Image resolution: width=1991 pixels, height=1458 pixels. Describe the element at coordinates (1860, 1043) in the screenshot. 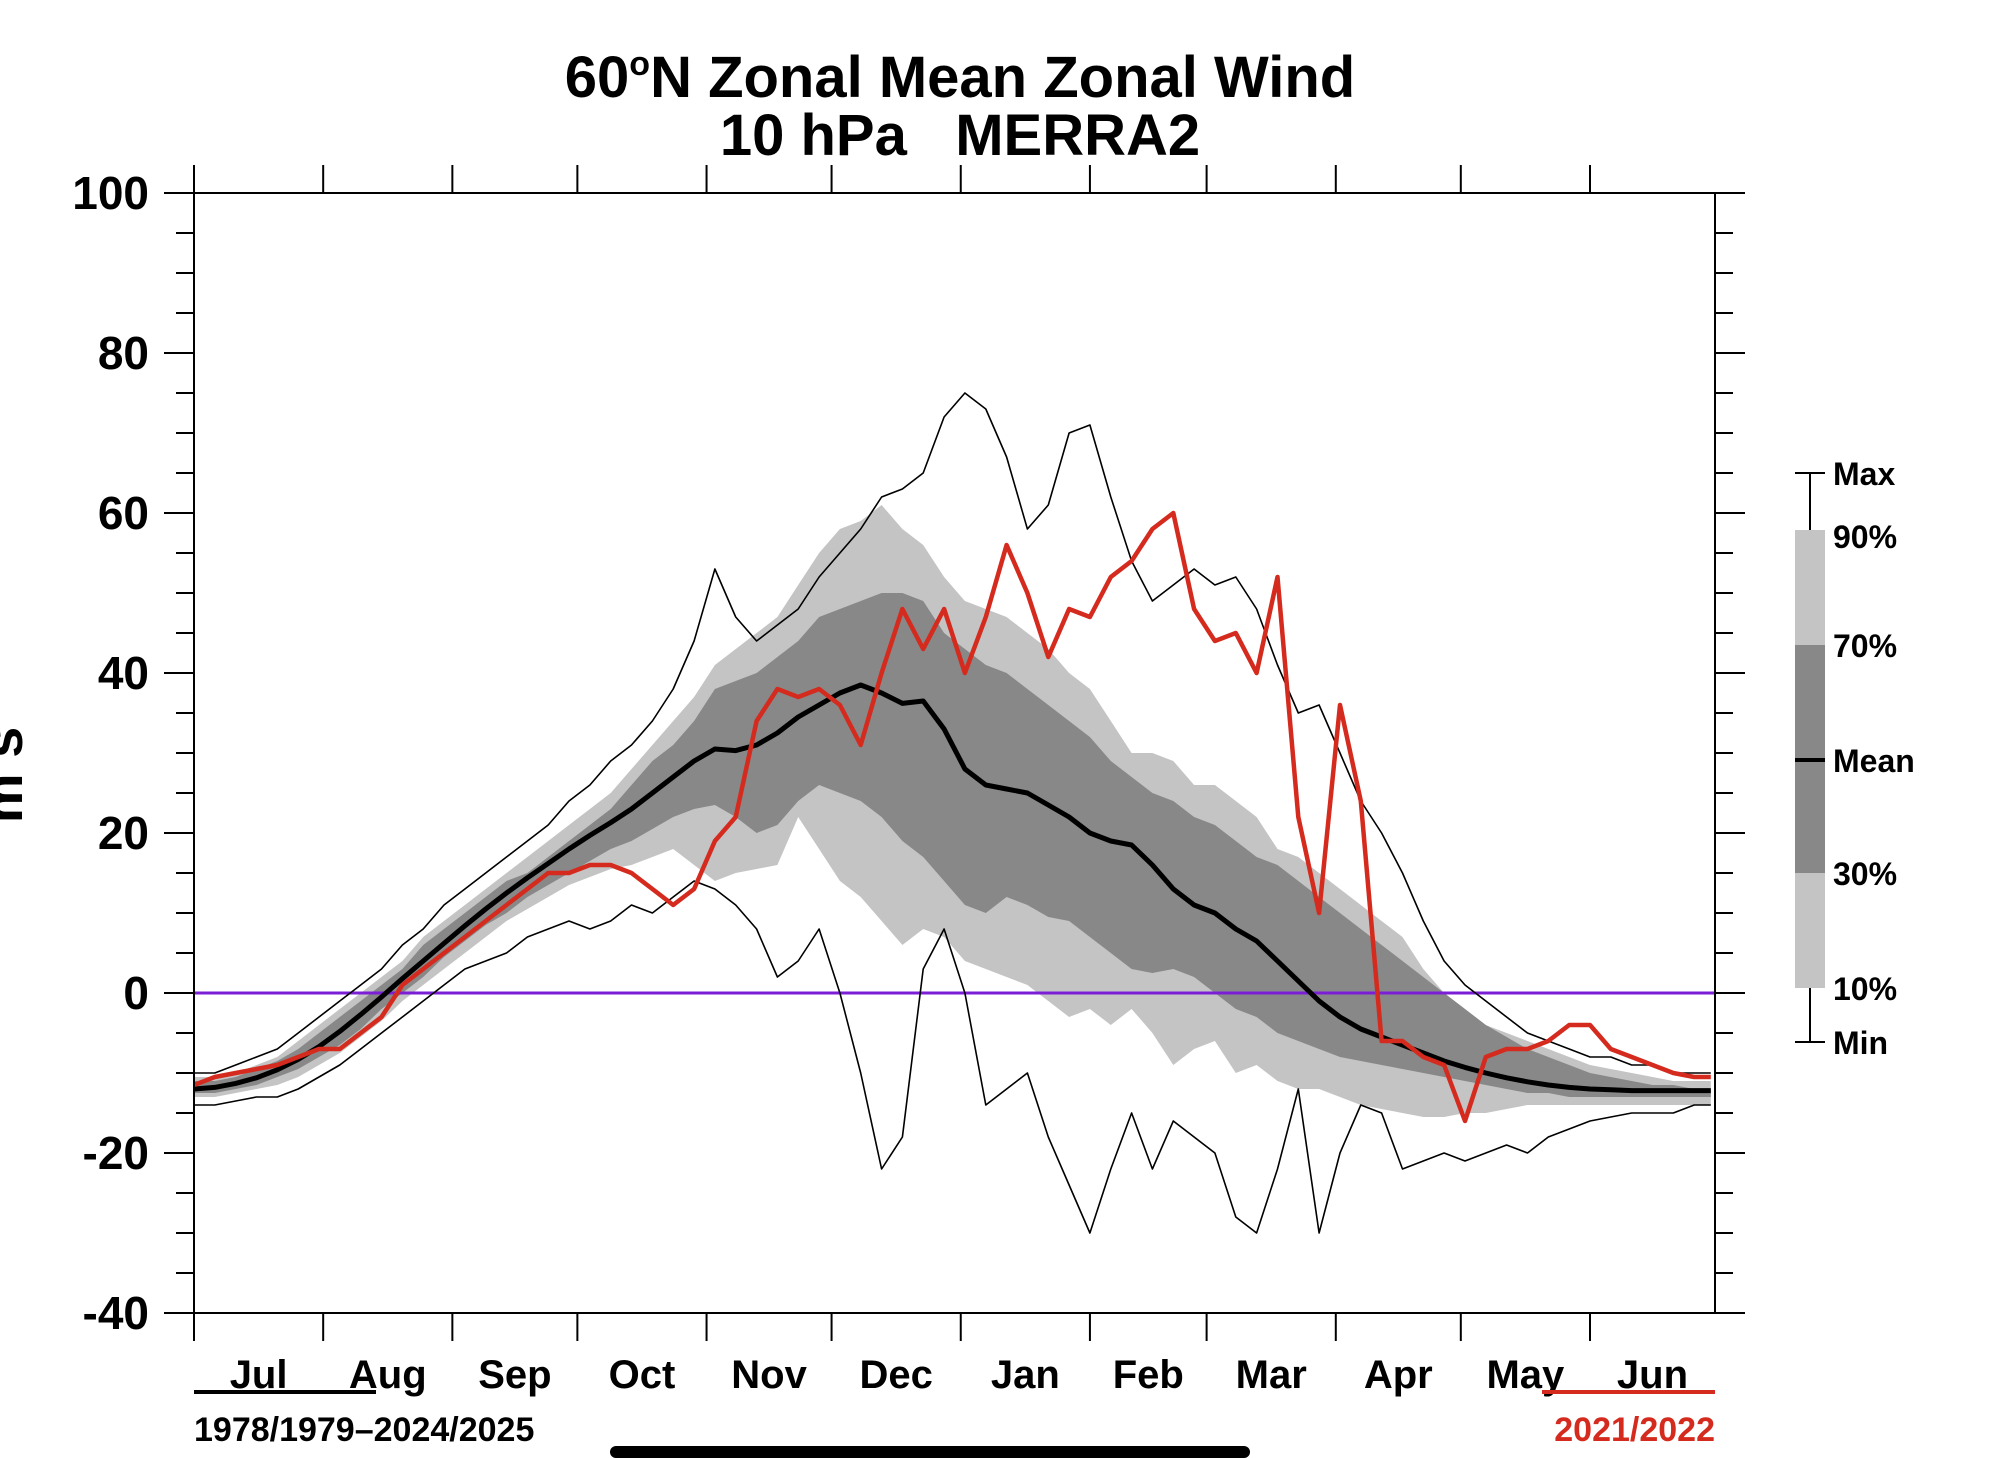

I see `legend-label-min: Min` at that location.